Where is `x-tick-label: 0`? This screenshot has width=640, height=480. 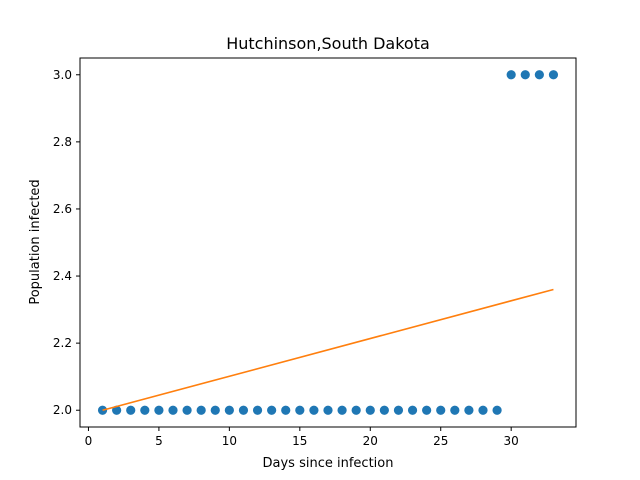
x-tick-label: 0 is located at coordinates (89, 441).